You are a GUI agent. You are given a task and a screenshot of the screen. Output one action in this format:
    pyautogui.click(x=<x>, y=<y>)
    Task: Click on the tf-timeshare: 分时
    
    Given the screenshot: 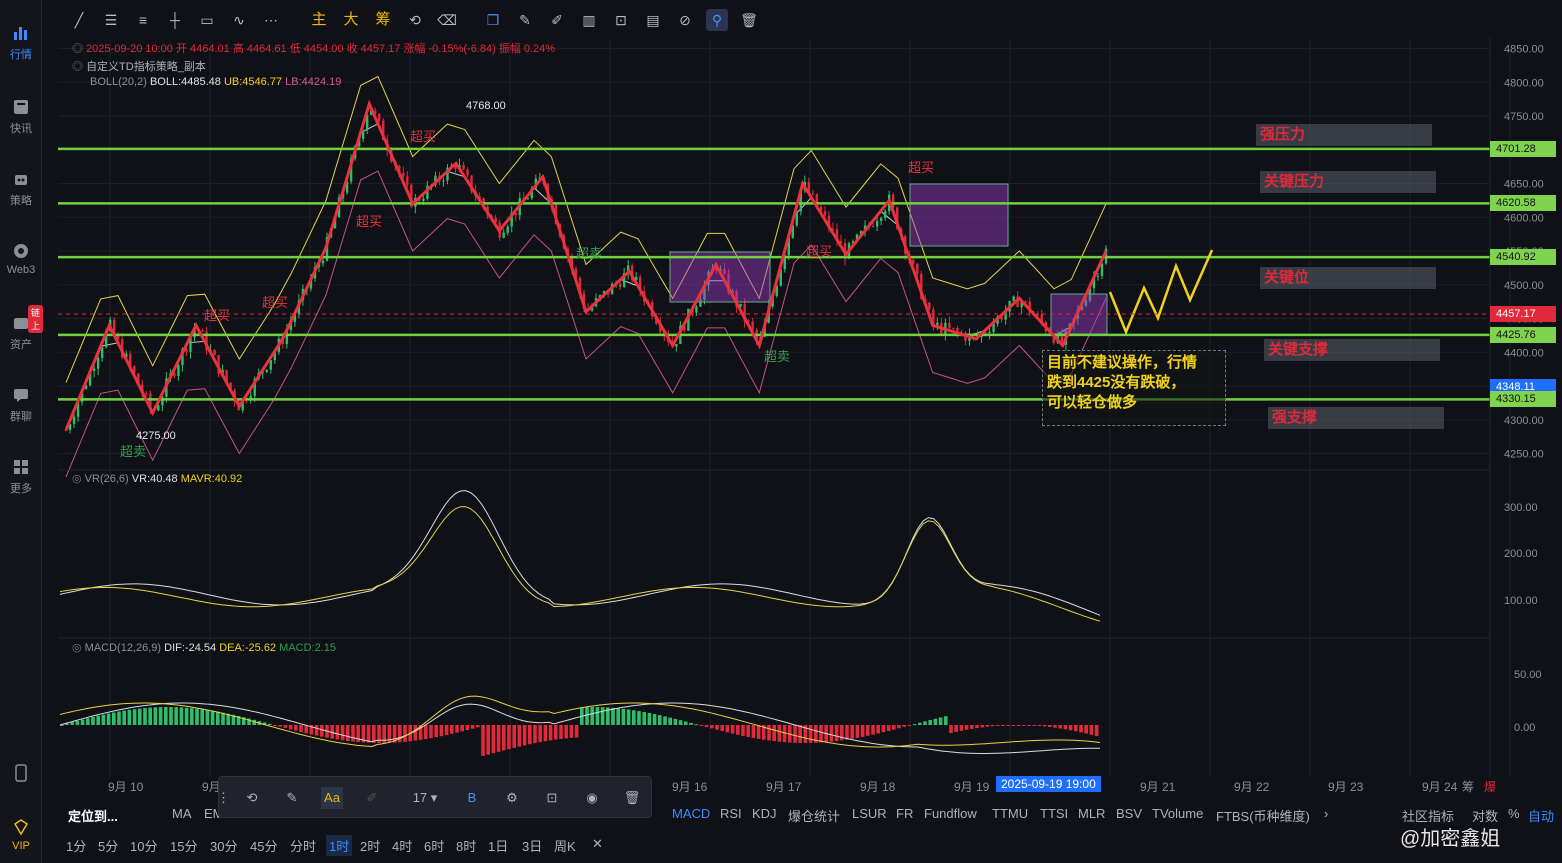 What is the action you would take?
    pyautogui.click(x=303, y=846)
    